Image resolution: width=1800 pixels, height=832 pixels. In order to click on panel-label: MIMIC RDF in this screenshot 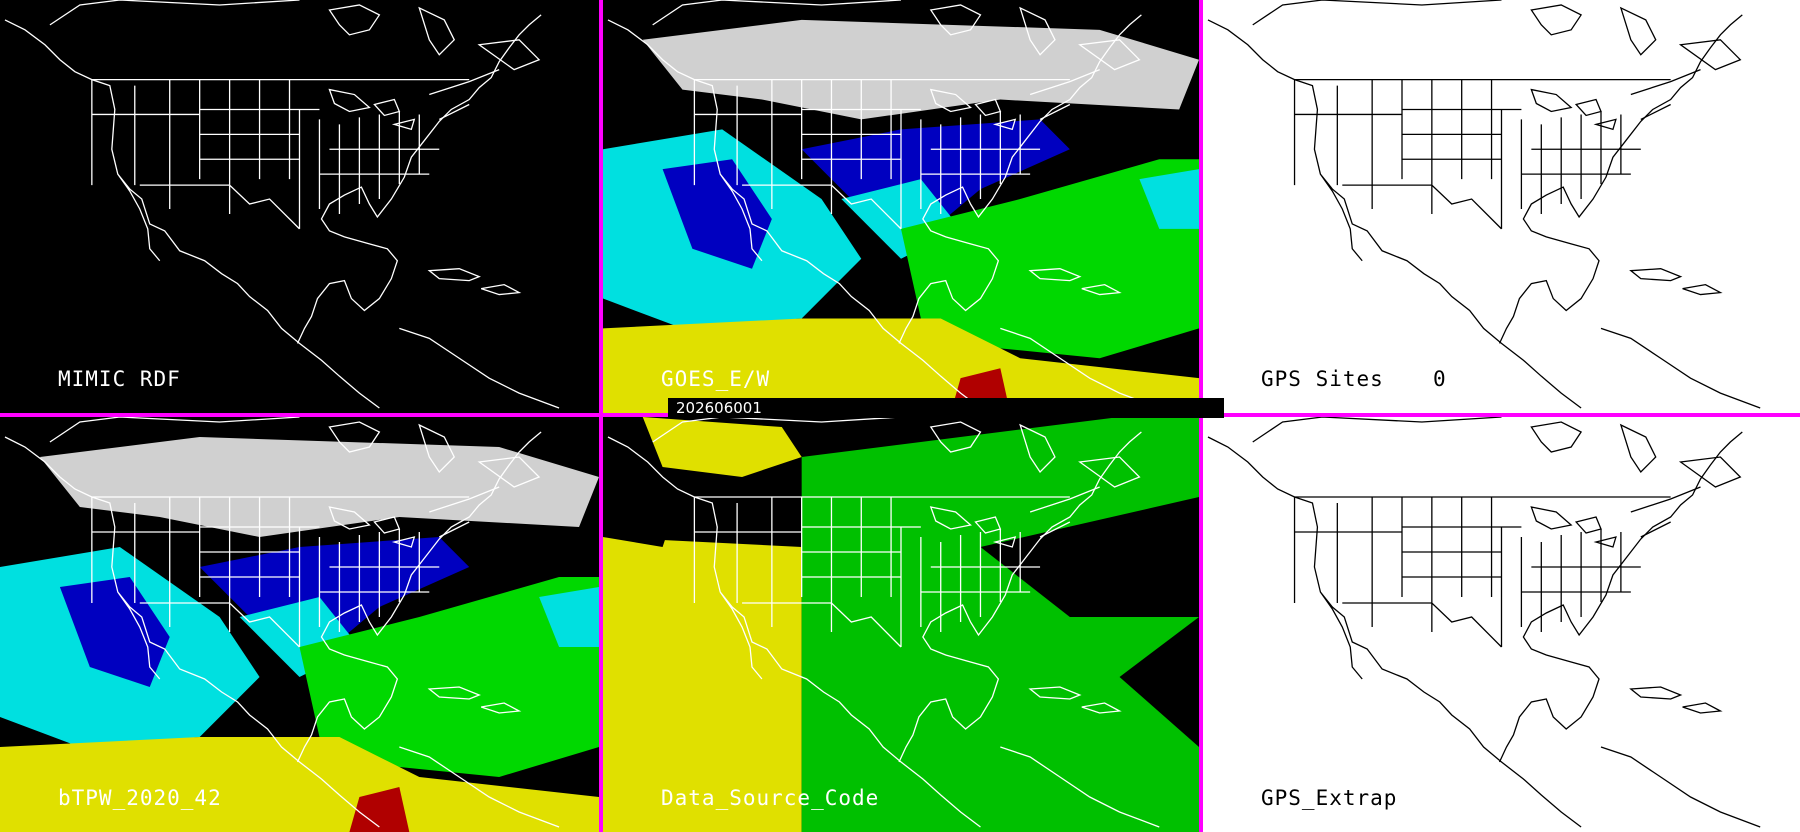, I will do `click(119, 379)`.